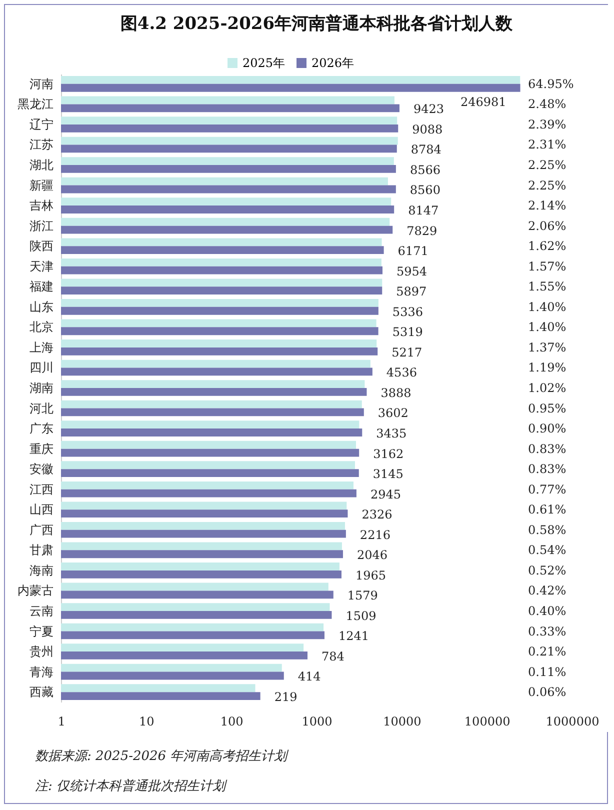 This screenshot has width=614, height=810. Describe the element at coordinates (547, 692) in the screenshot. I see `annotation: 0.06%` at that location.